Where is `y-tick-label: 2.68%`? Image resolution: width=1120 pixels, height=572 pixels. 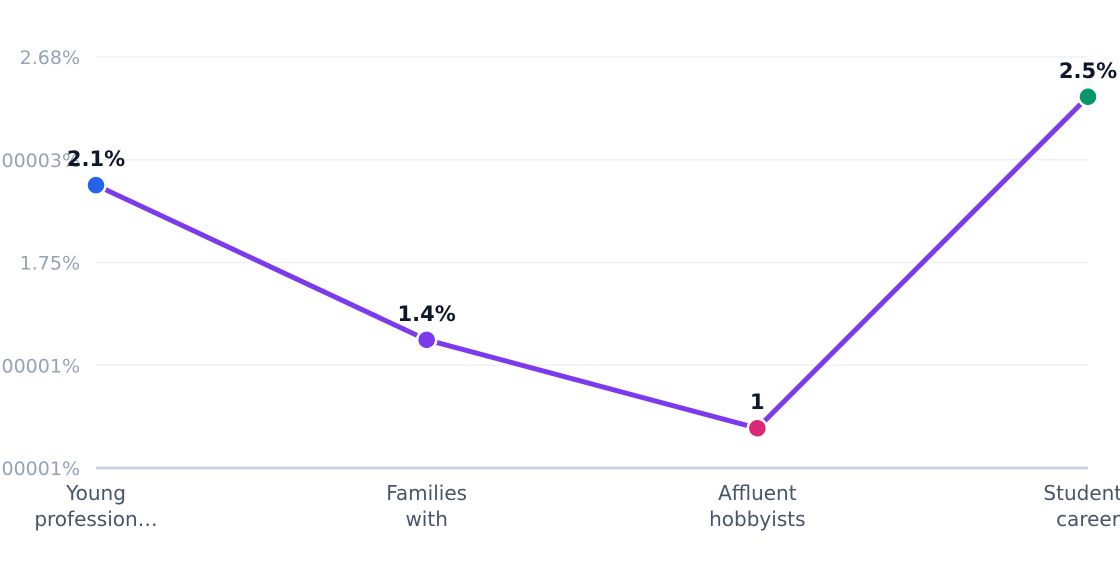
y-tick-label: 2.68% is located at coordinates (50, 58).